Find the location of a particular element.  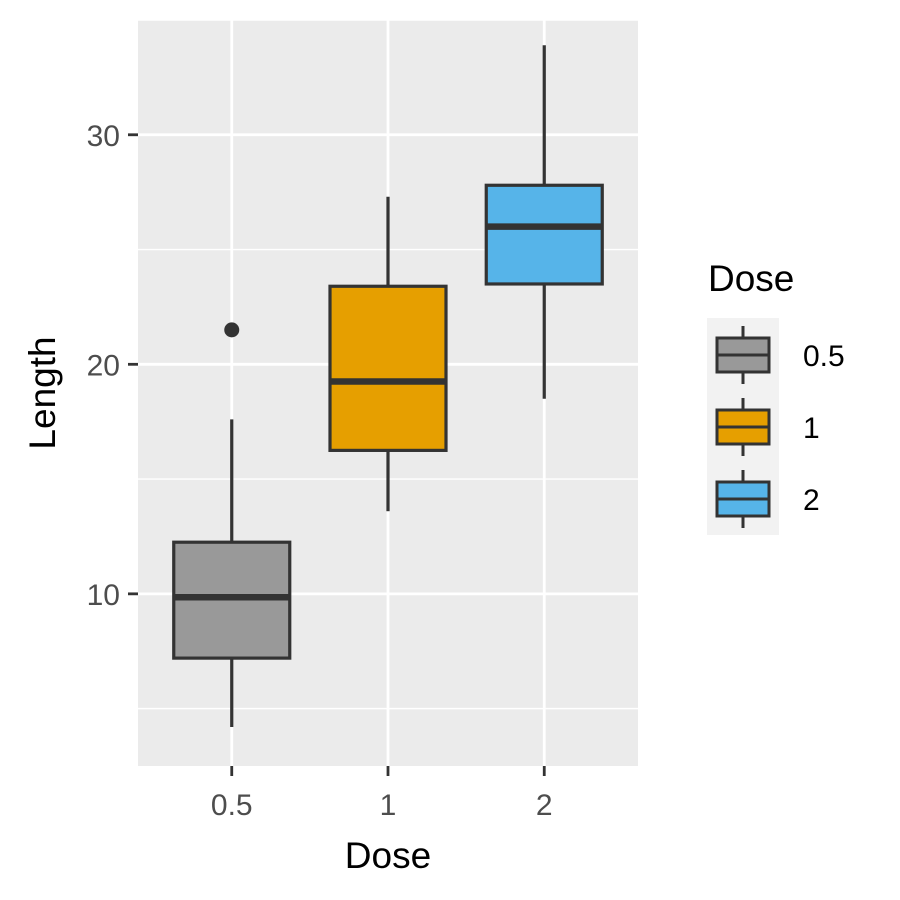

y-tick-label: 20 is located at coordinates (103, 365).